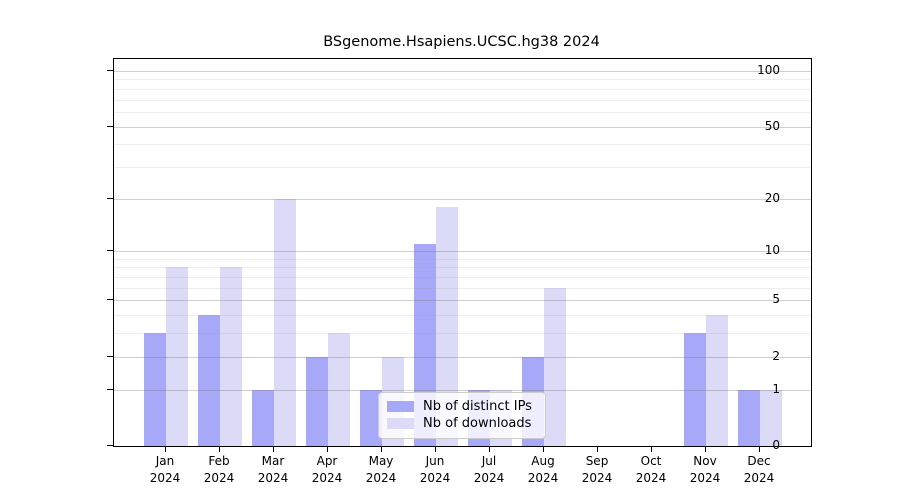 Image resolution: width=900 pixels, height=500 pixels. I want to click on x-tick-label-aug: Aug 2024, so click(543, 469).